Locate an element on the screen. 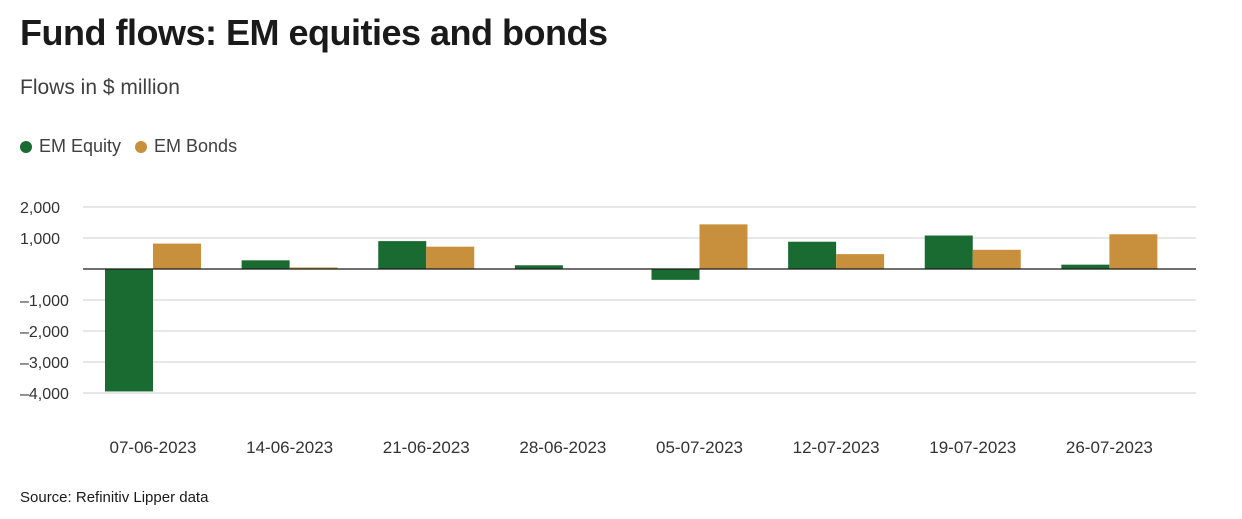 The width and height of the screenshot is (1242, 519). x-tick-label: 05-07-2023 is located at coordinates (699, 447).